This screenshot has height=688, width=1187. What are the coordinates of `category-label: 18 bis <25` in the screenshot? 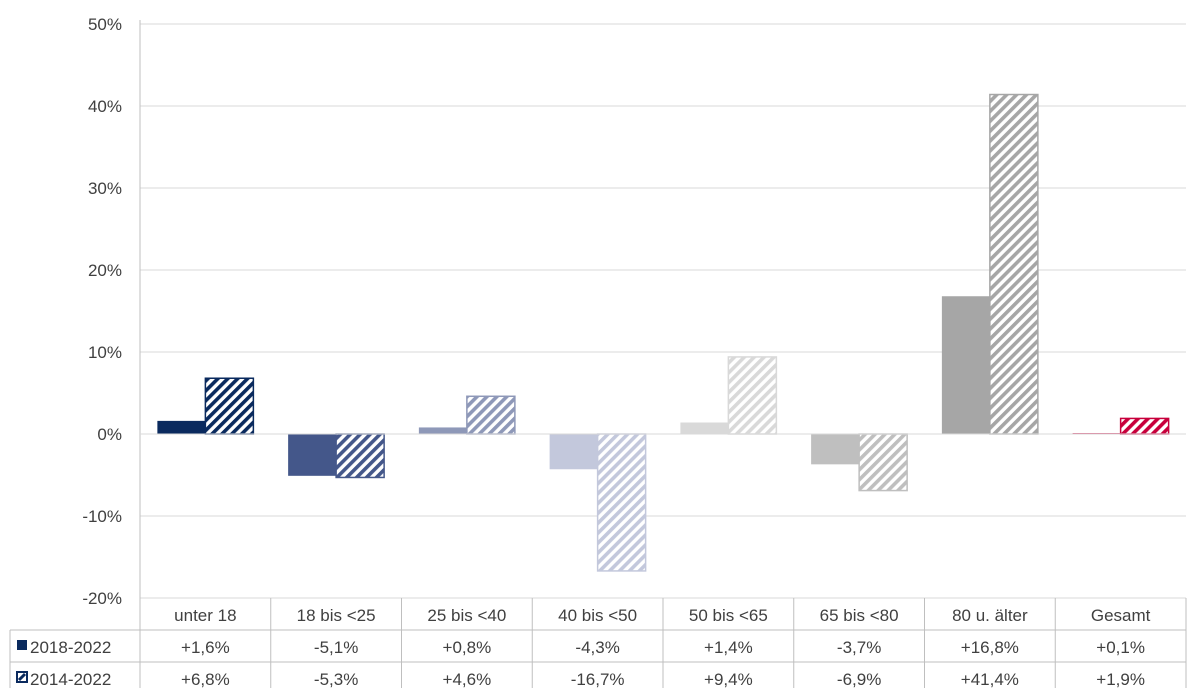 It's located at (336, 615).